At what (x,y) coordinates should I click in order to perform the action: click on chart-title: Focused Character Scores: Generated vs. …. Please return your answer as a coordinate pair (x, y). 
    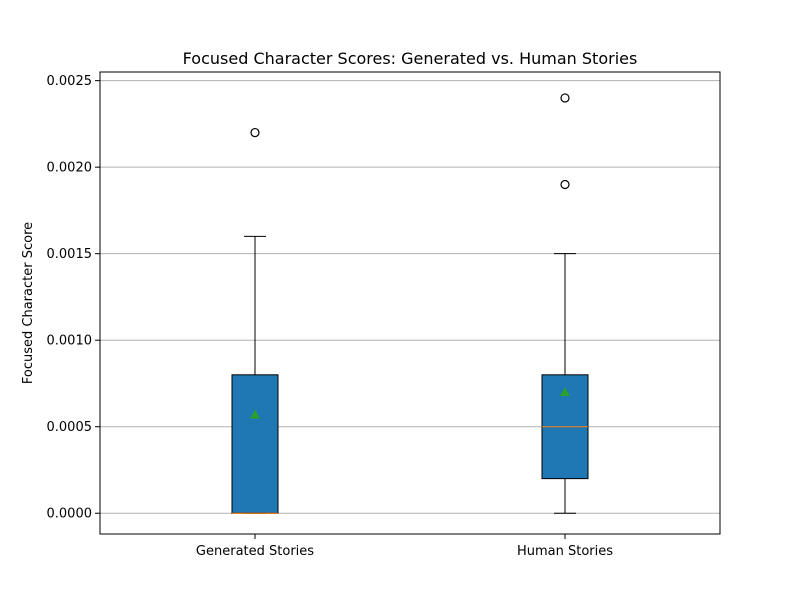
    Looking at the image, I should click on (410, 58).